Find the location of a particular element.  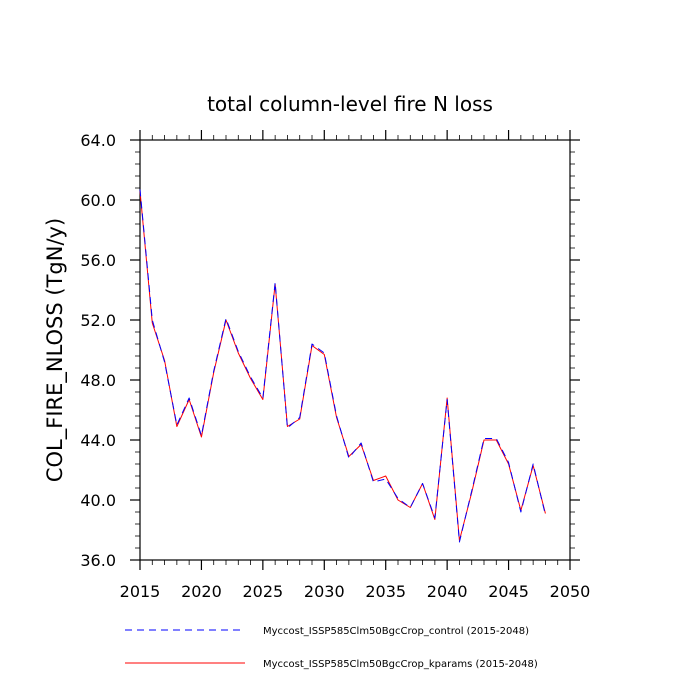

y-tick-label: 36.0 is located at coordinates (98, 560).